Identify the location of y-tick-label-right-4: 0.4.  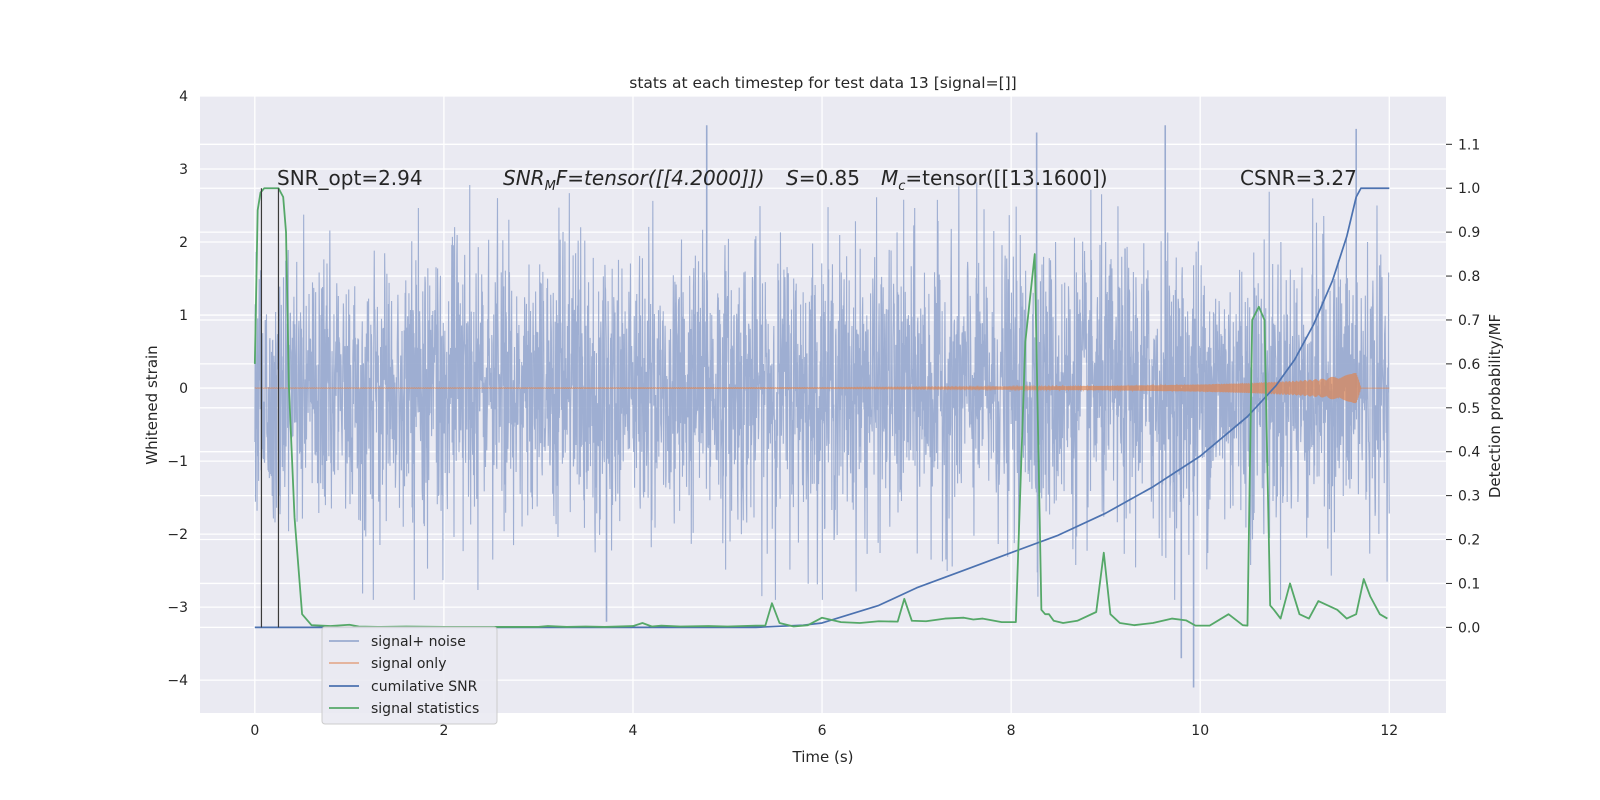
(1469, 453).